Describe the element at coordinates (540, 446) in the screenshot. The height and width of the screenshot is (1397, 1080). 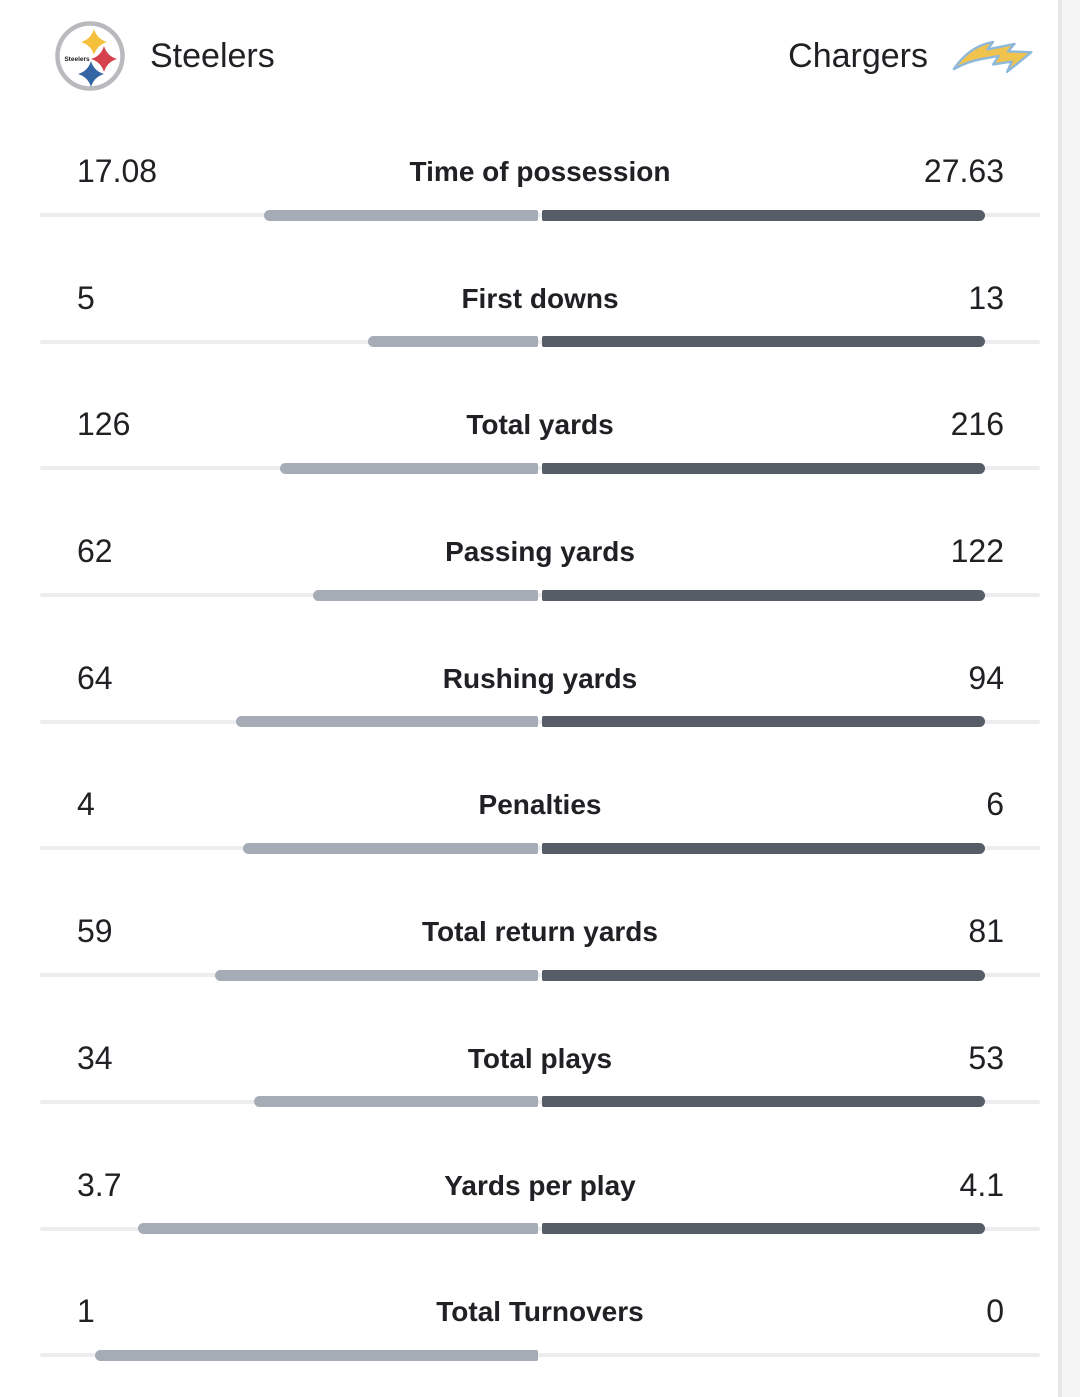
I see `stat-row: 126 Total yards 216` at that location.